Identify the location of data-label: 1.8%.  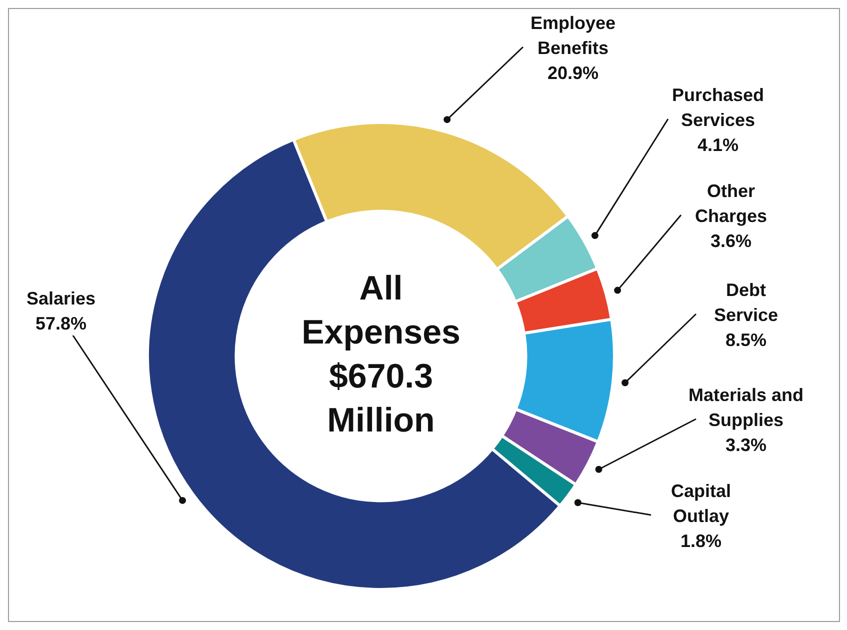
(701, 540).